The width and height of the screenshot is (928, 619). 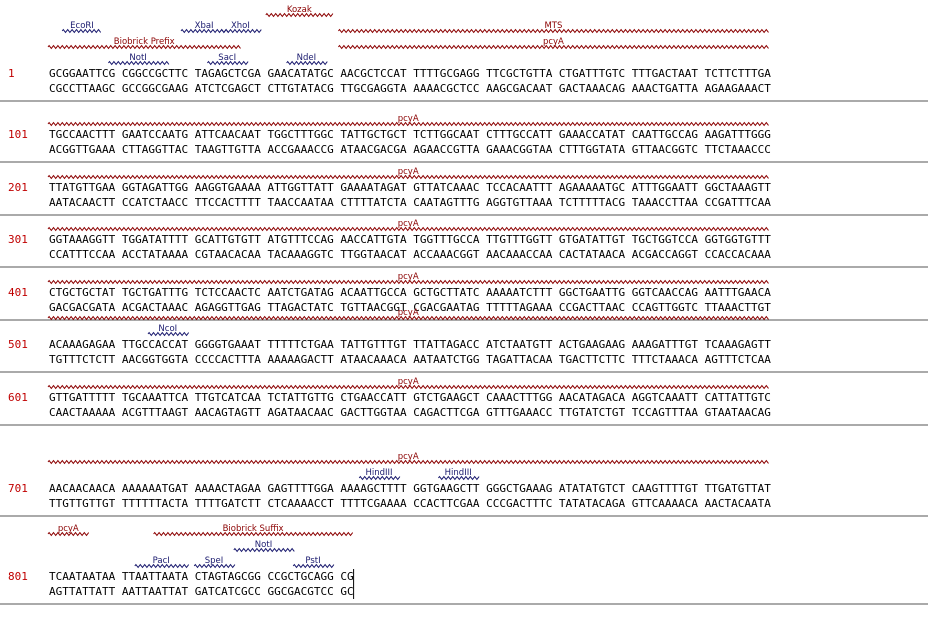 I want to click on restriction-site-label: PacI, so click(x=161, y=561).